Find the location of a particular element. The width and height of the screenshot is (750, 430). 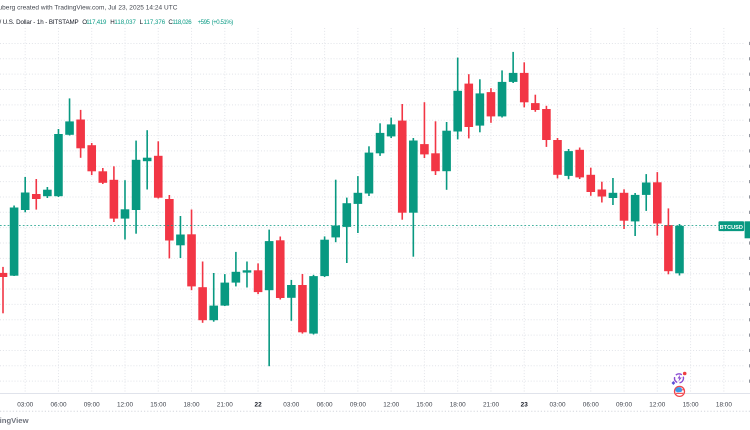

svg-text: C is located at coordinates (170, 22).